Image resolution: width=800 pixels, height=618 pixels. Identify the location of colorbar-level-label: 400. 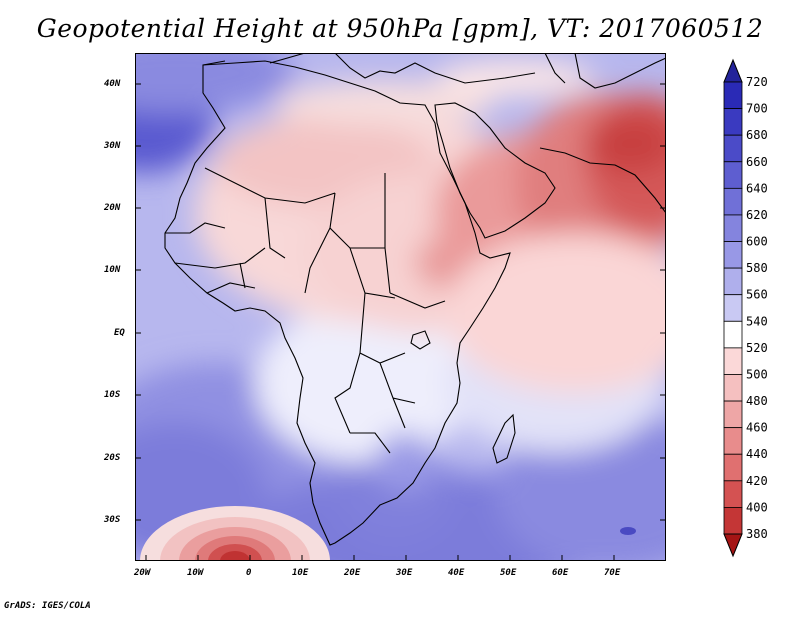
(757, 507).